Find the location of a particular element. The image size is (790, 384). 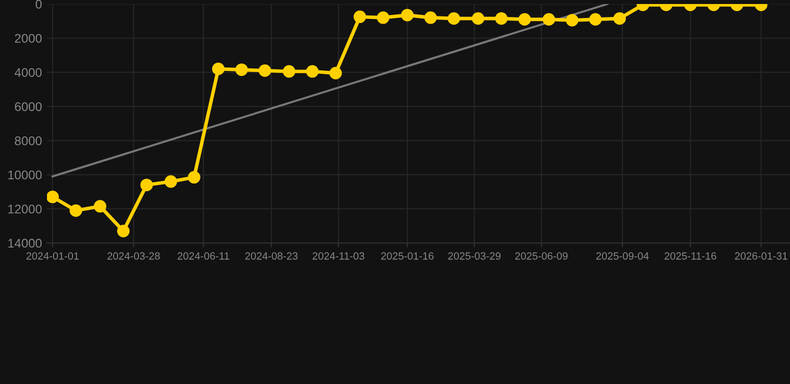

x-tick-label: 2024-06-11 is located at coordinates (204, 256).